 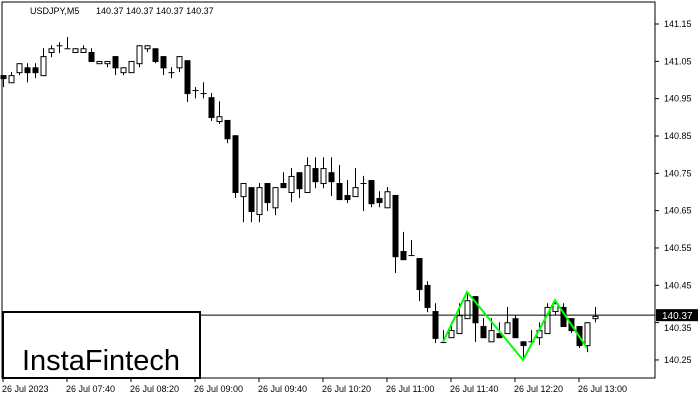 What do you see at coordinates (410, 389) in the screenshot?
I see `x-tick-label: 26 Jul 11:00` at bounding box center [410, 389].